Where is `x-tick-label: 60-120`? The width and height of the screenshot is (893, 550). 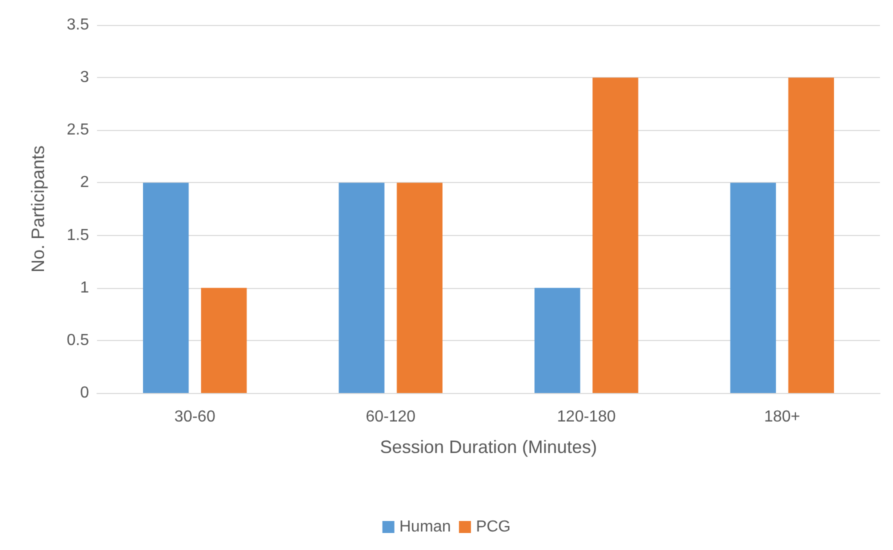
x-tick-label: 60-120 is located at coordinates (391, 417).